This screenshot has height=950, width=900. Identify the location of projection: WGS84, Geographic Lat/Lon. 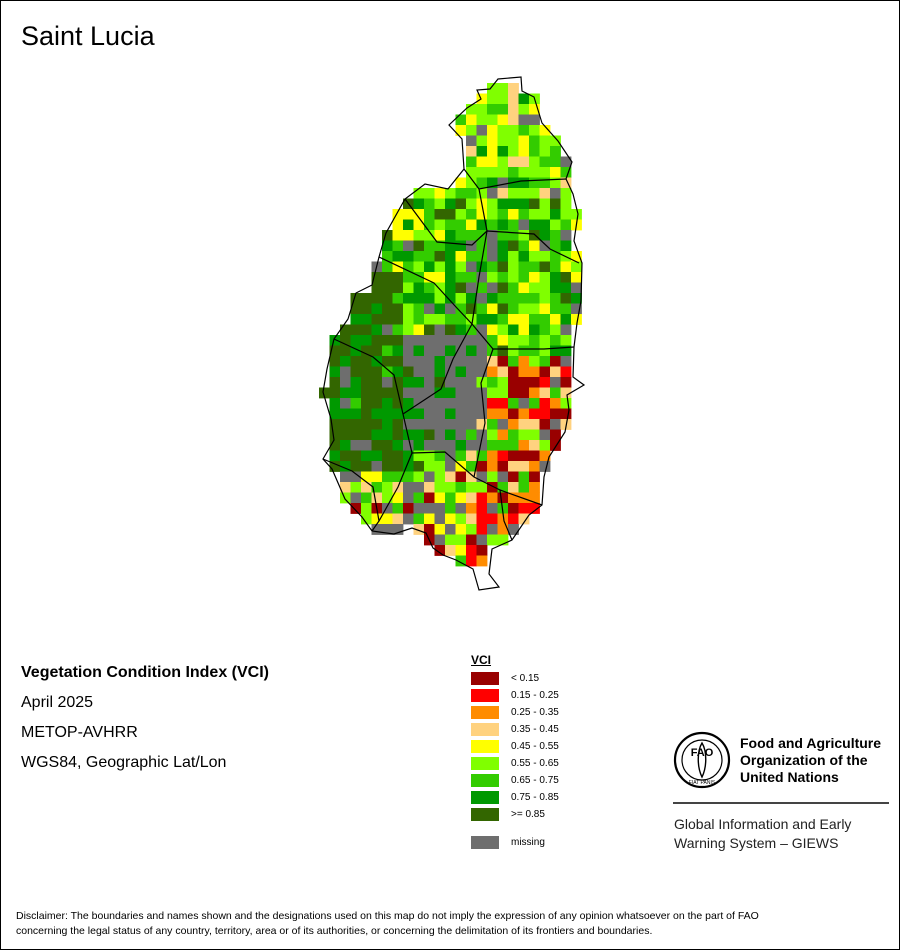
(124, 762).